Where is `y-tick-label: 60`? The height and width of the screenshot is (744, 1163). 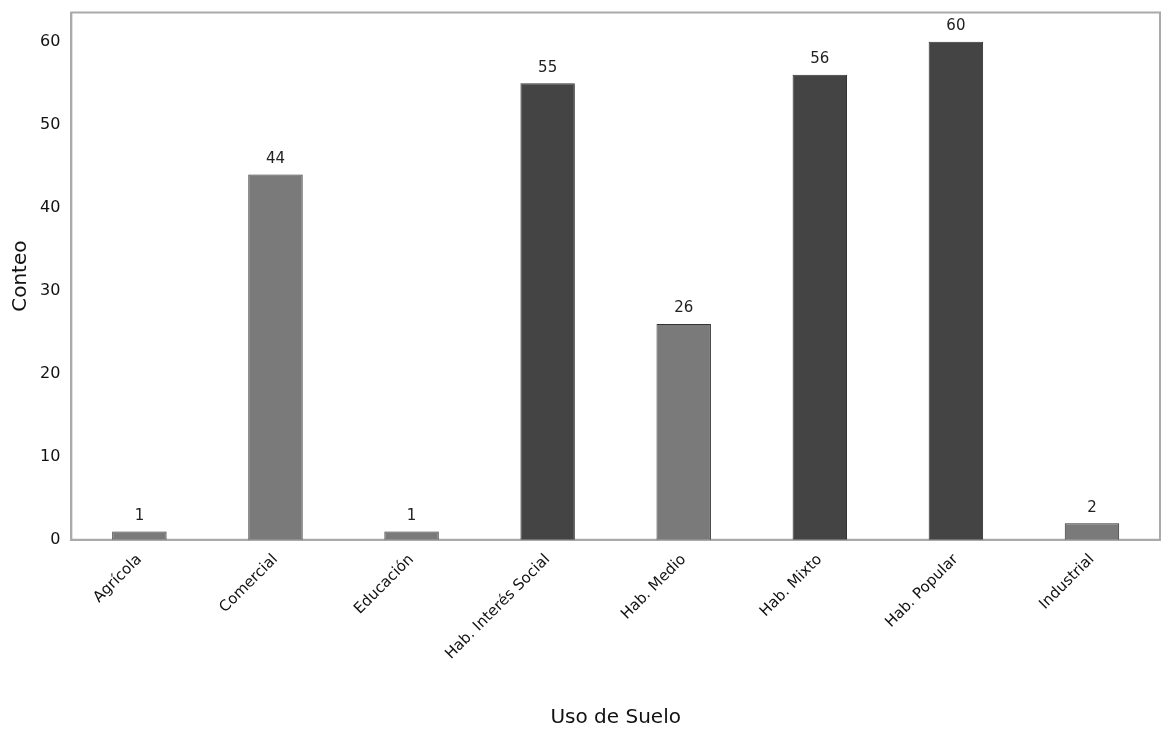 y-tick-label: 60 is located at coordinates (50, 40).